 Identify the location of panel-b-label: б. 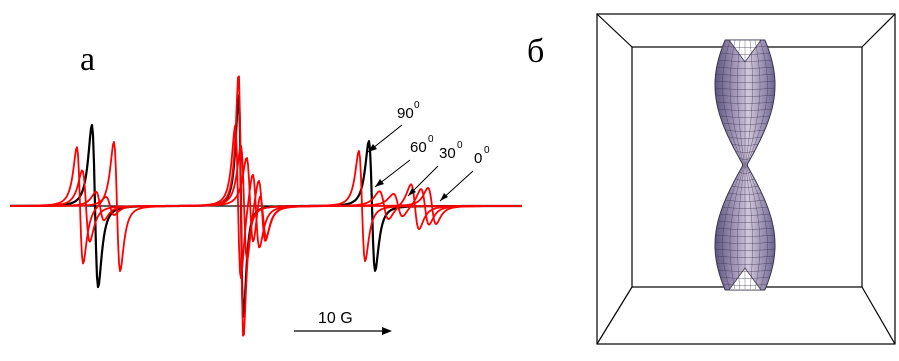
(535, 51).